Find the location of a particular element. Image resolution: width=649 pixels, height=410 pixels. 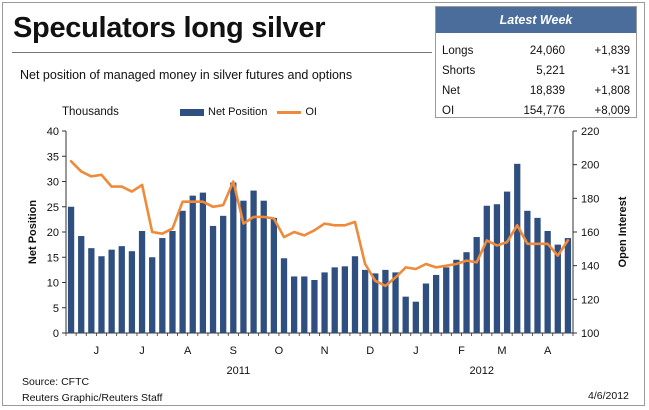

row-label: OI is located at coordinates (448, 111).